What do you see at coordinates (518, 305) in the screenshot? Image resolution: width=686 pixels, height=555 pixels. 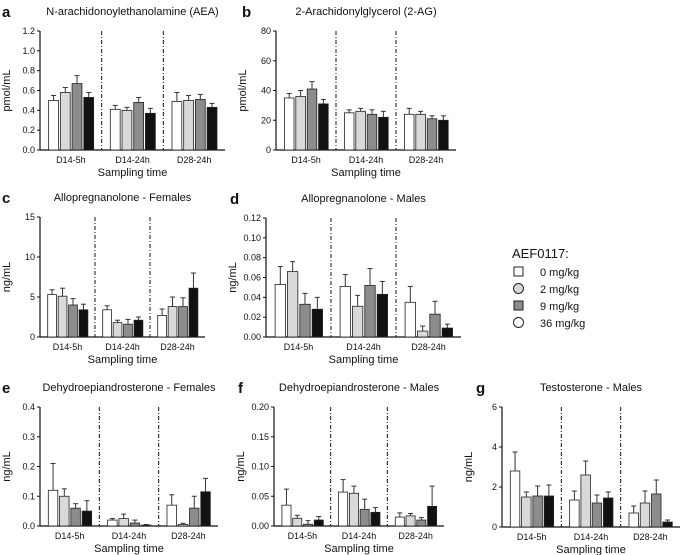 I see `square-marker-icon` at bounding box center [518, 305].